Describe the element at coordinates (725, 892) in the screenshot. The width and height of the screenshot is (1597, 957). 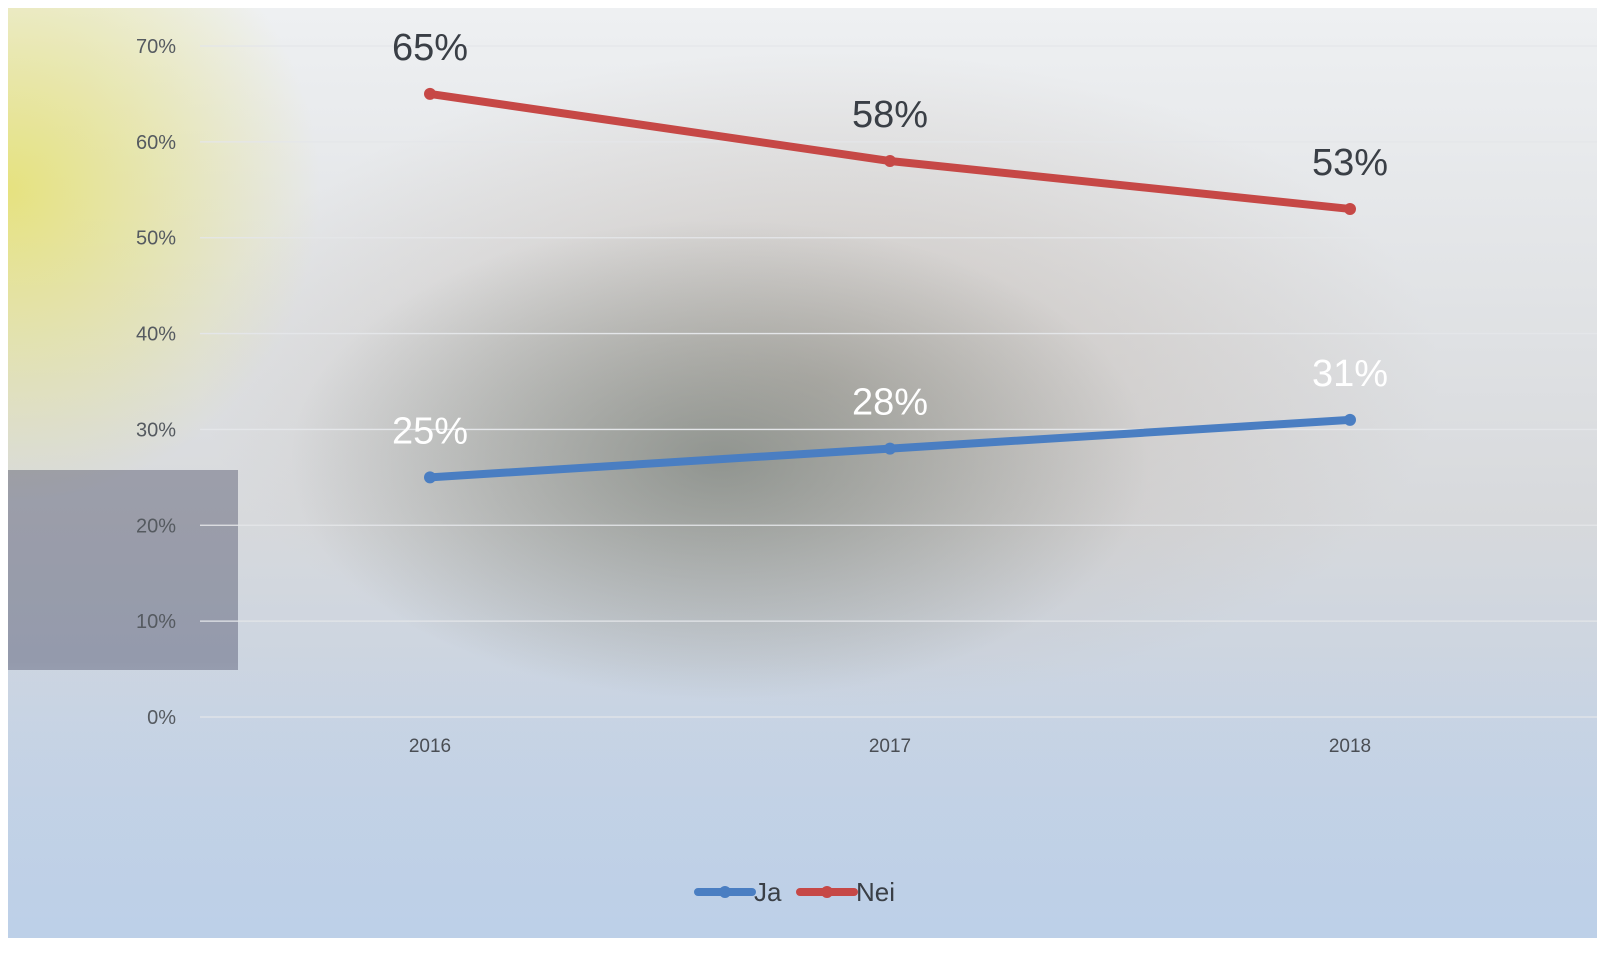
I see `legend-marker-ja` at that location.